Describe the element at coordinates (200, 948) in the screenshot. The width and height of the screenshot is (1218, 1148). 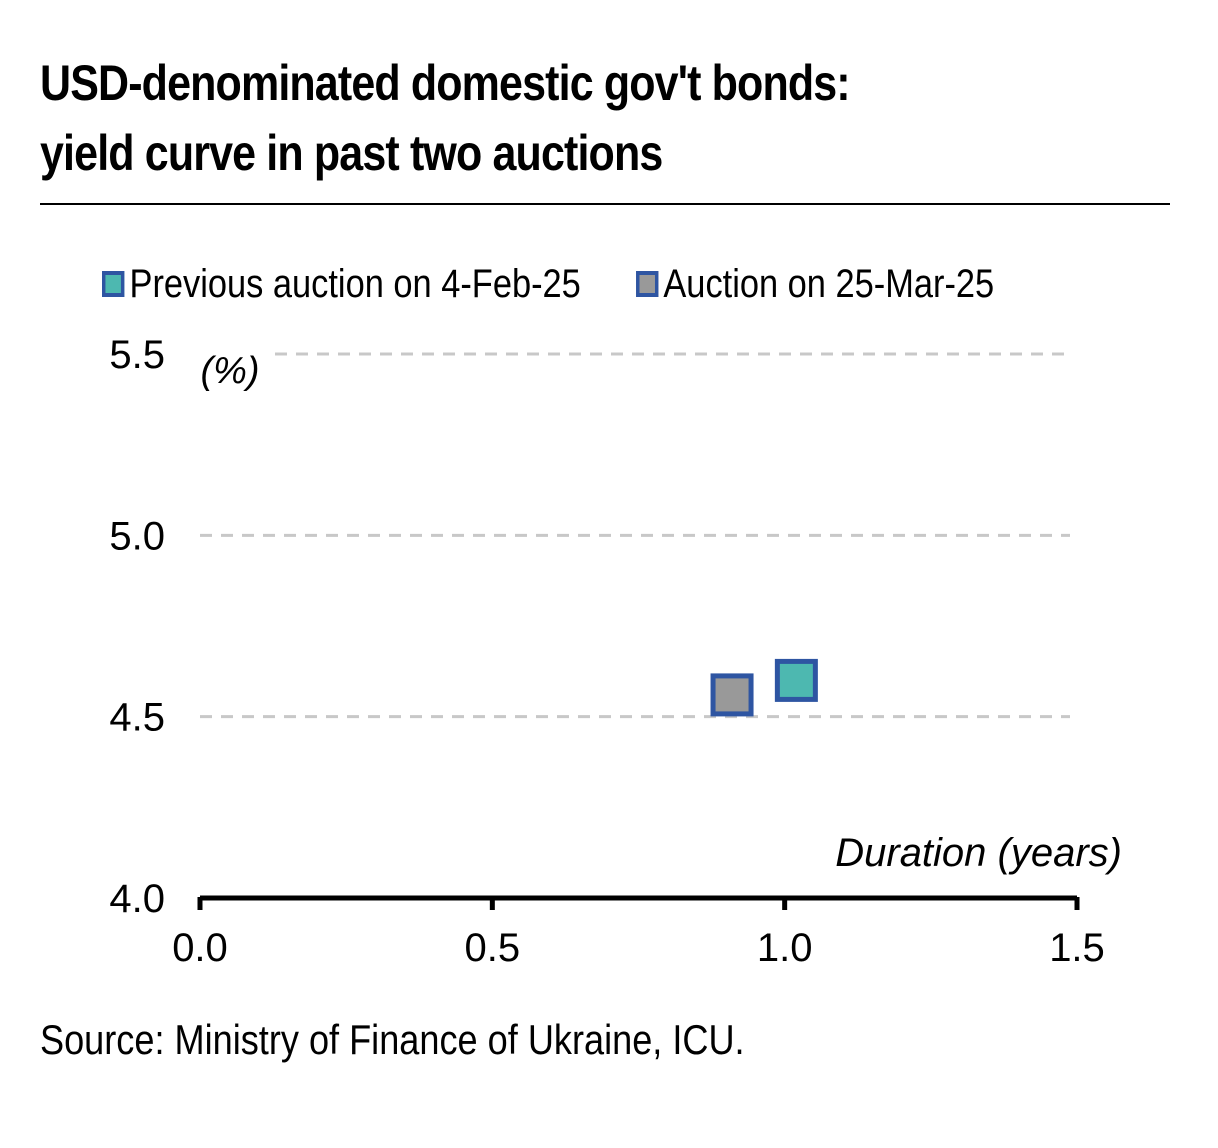
I see `x-tick-label-0: 0.0` at that location.